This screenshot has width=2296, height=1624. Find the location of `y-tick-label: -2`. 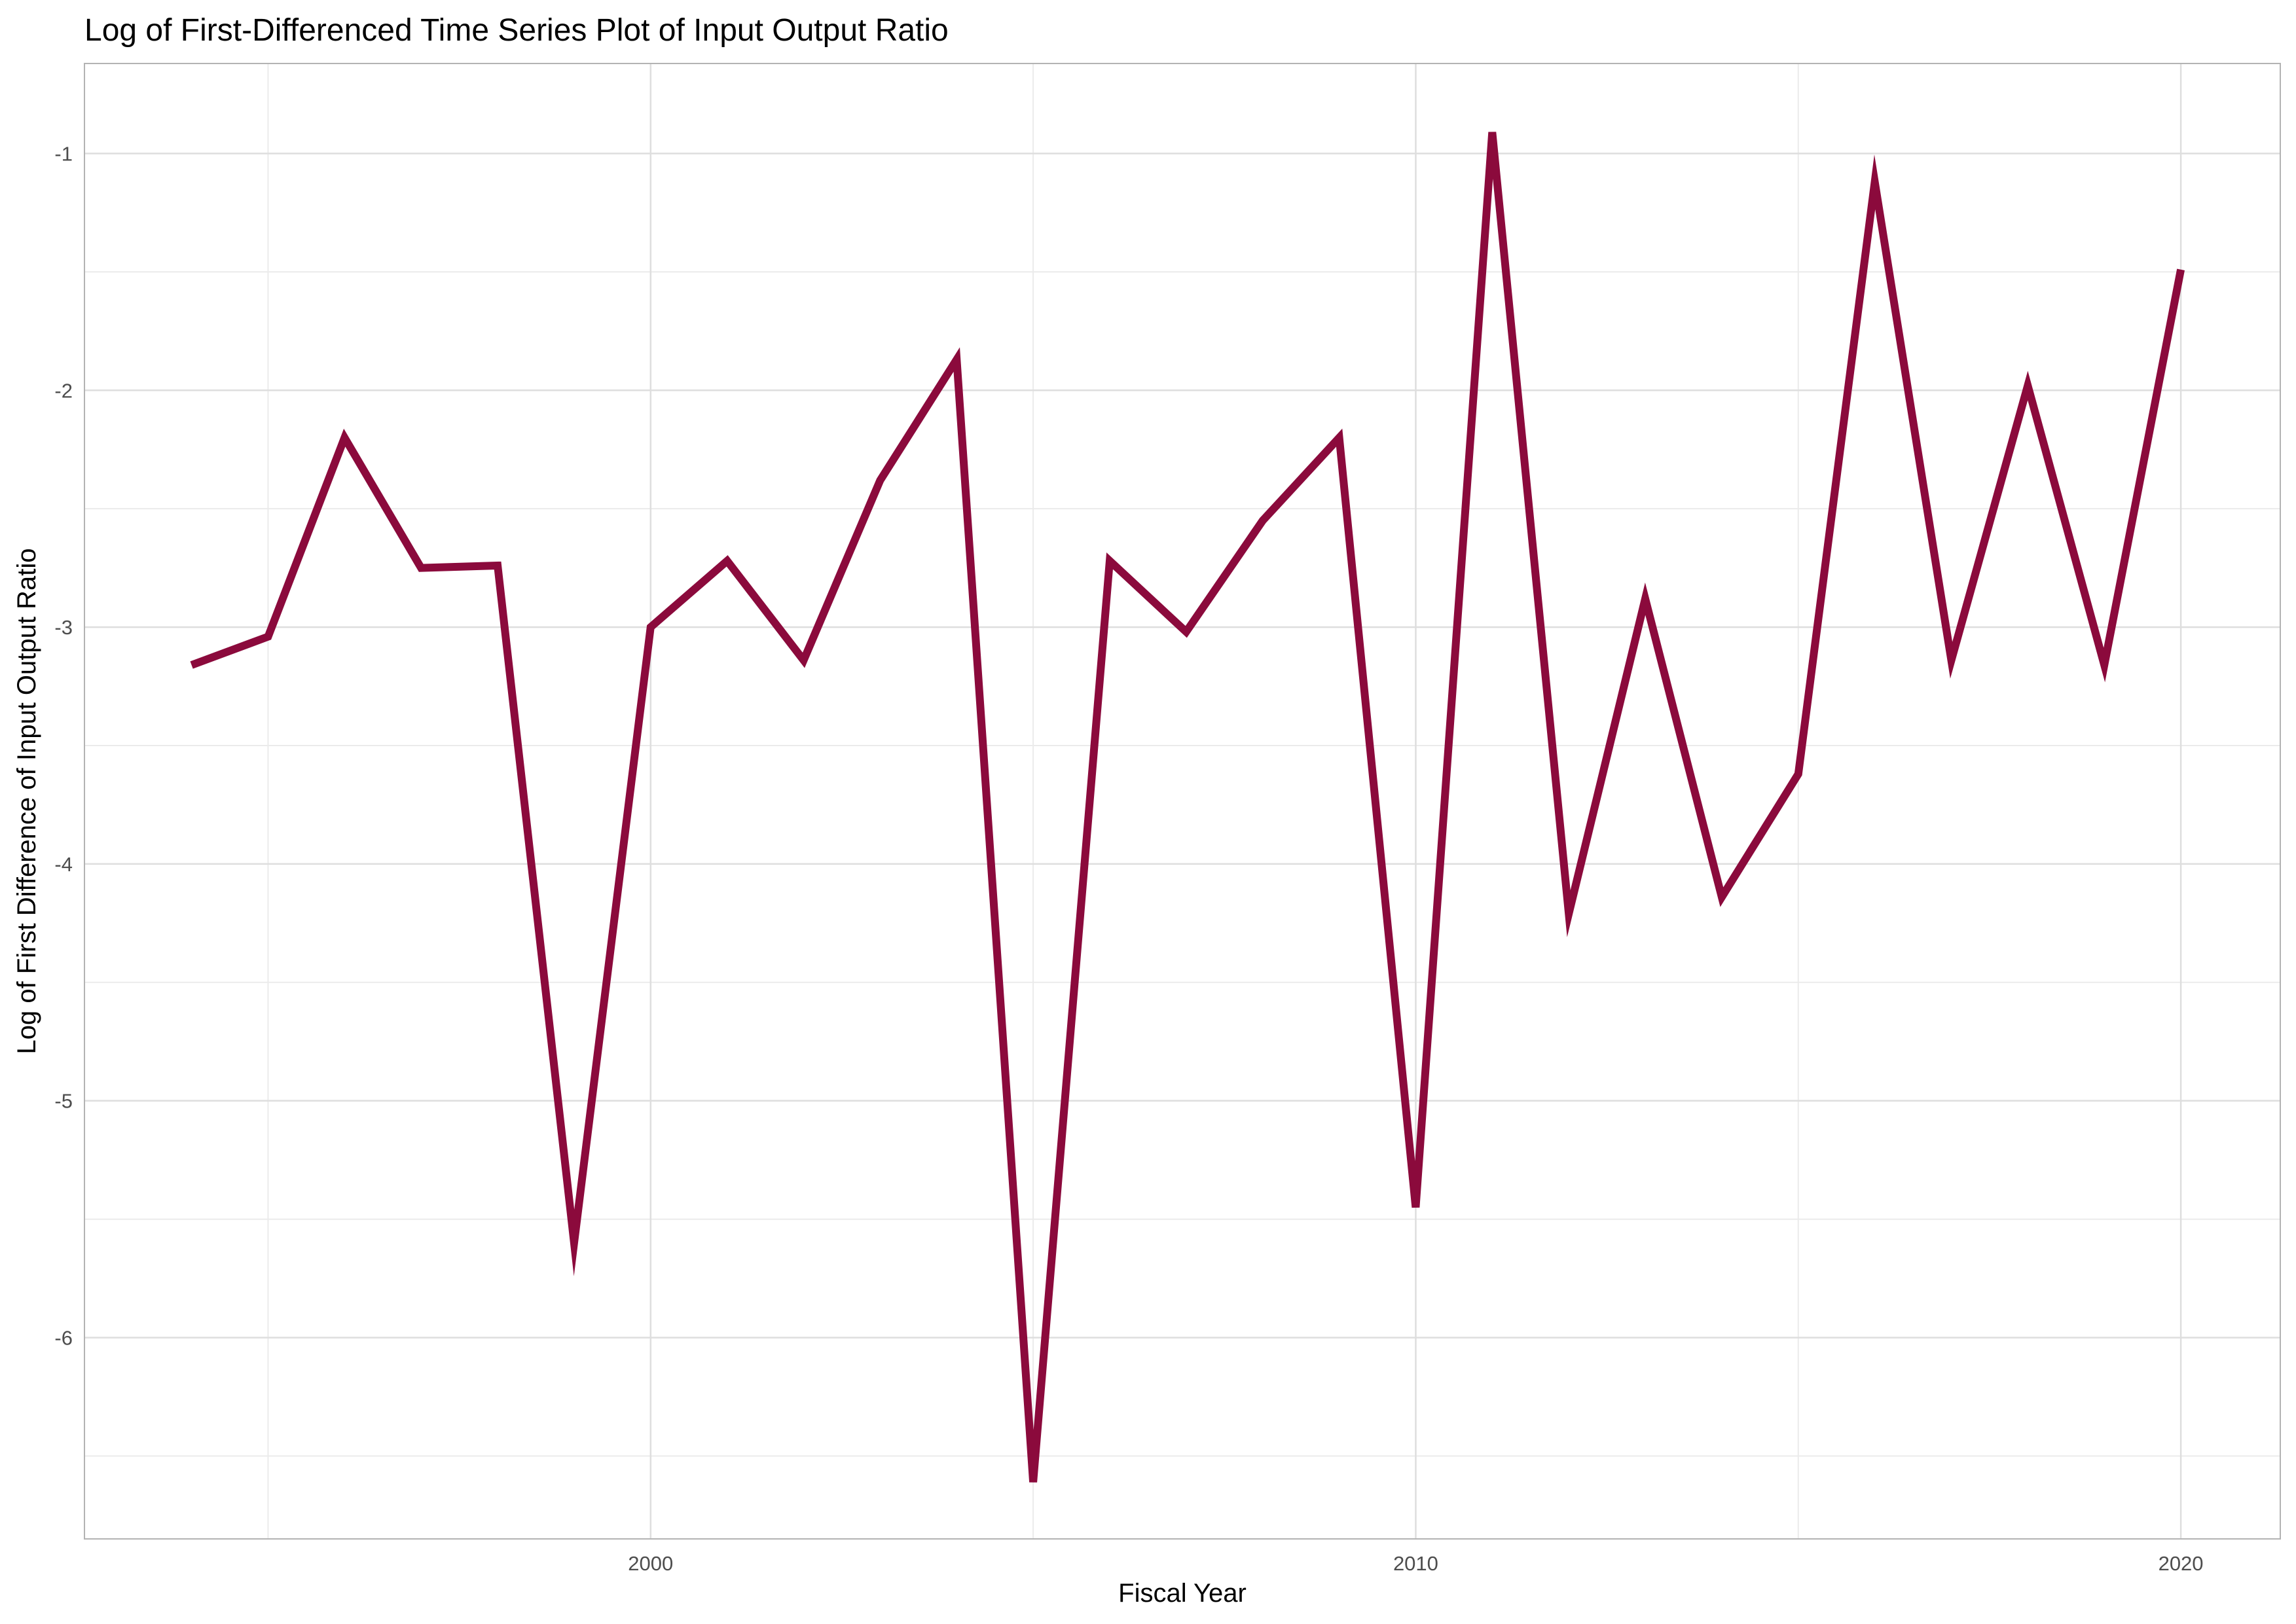

y-tick-label: -2 is located at coordinates (63, 390).